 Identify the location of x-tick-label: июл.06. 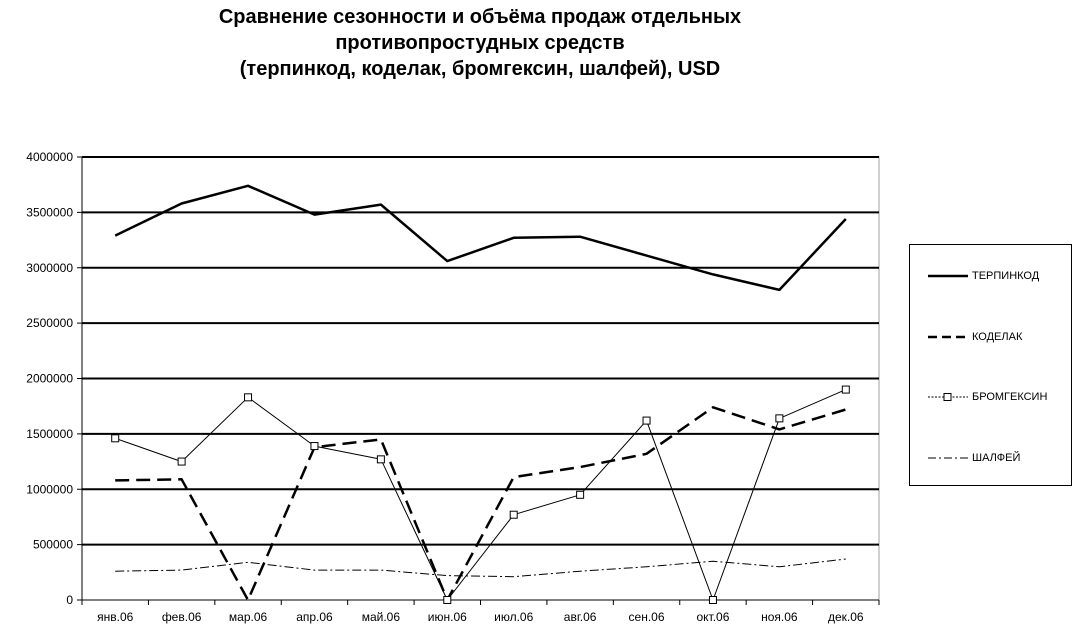
(513, 617).